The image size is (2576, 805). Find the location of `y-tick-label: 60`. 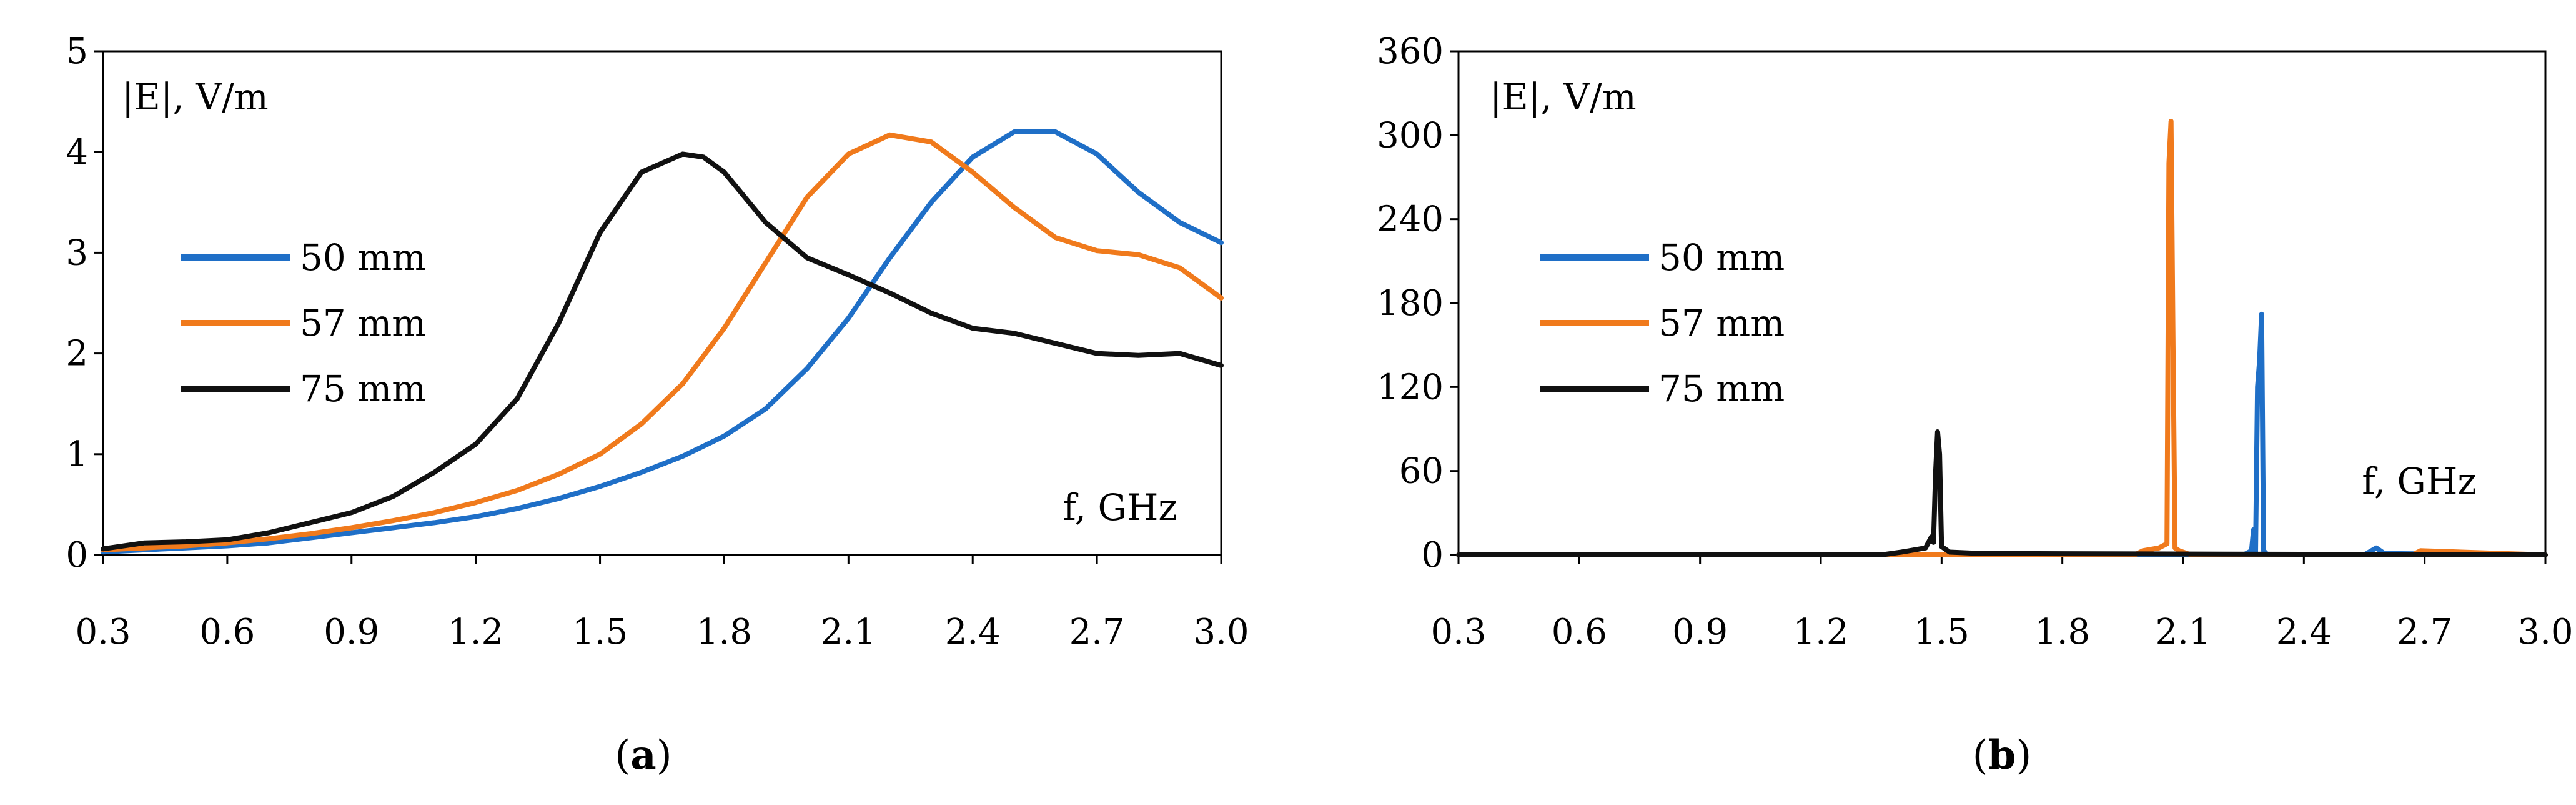

y-tick-label: 60 is located at coordinates (1421, 472).